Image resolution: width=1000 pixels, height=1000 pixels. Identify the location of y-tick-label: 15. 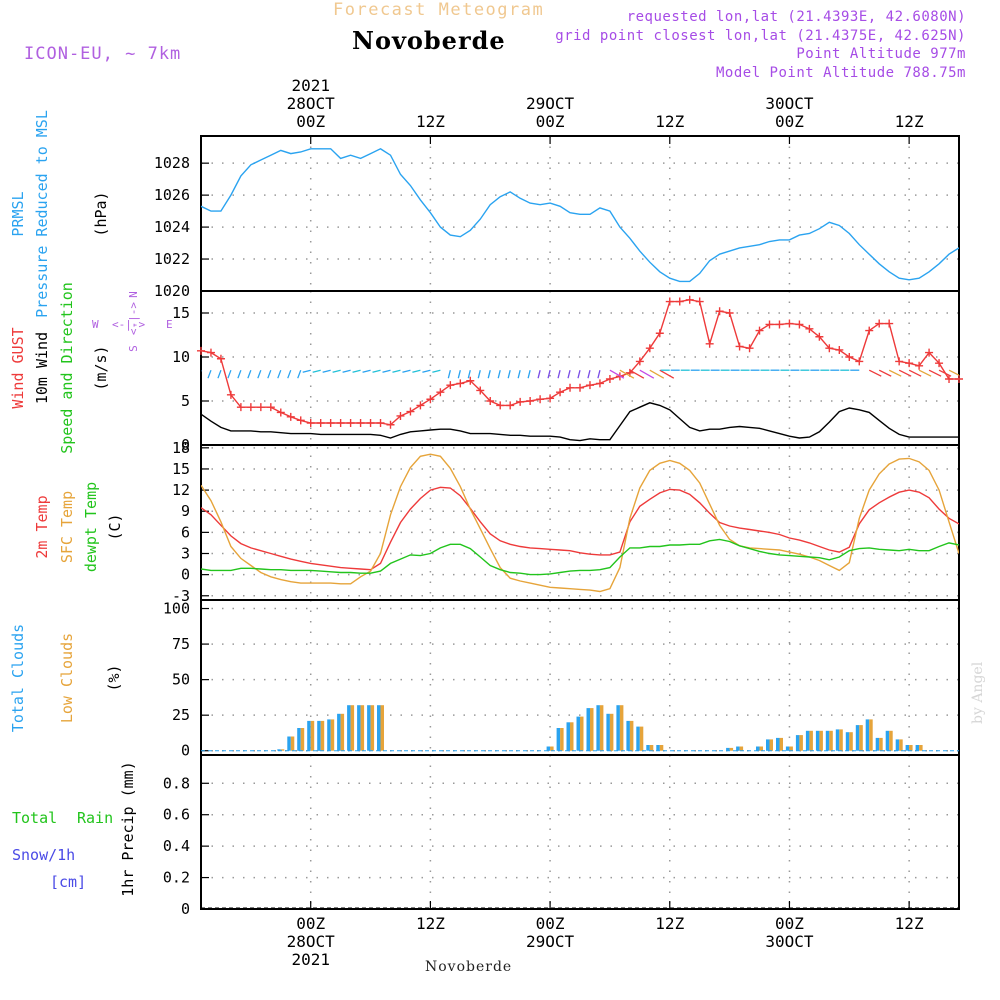
(181, 313).